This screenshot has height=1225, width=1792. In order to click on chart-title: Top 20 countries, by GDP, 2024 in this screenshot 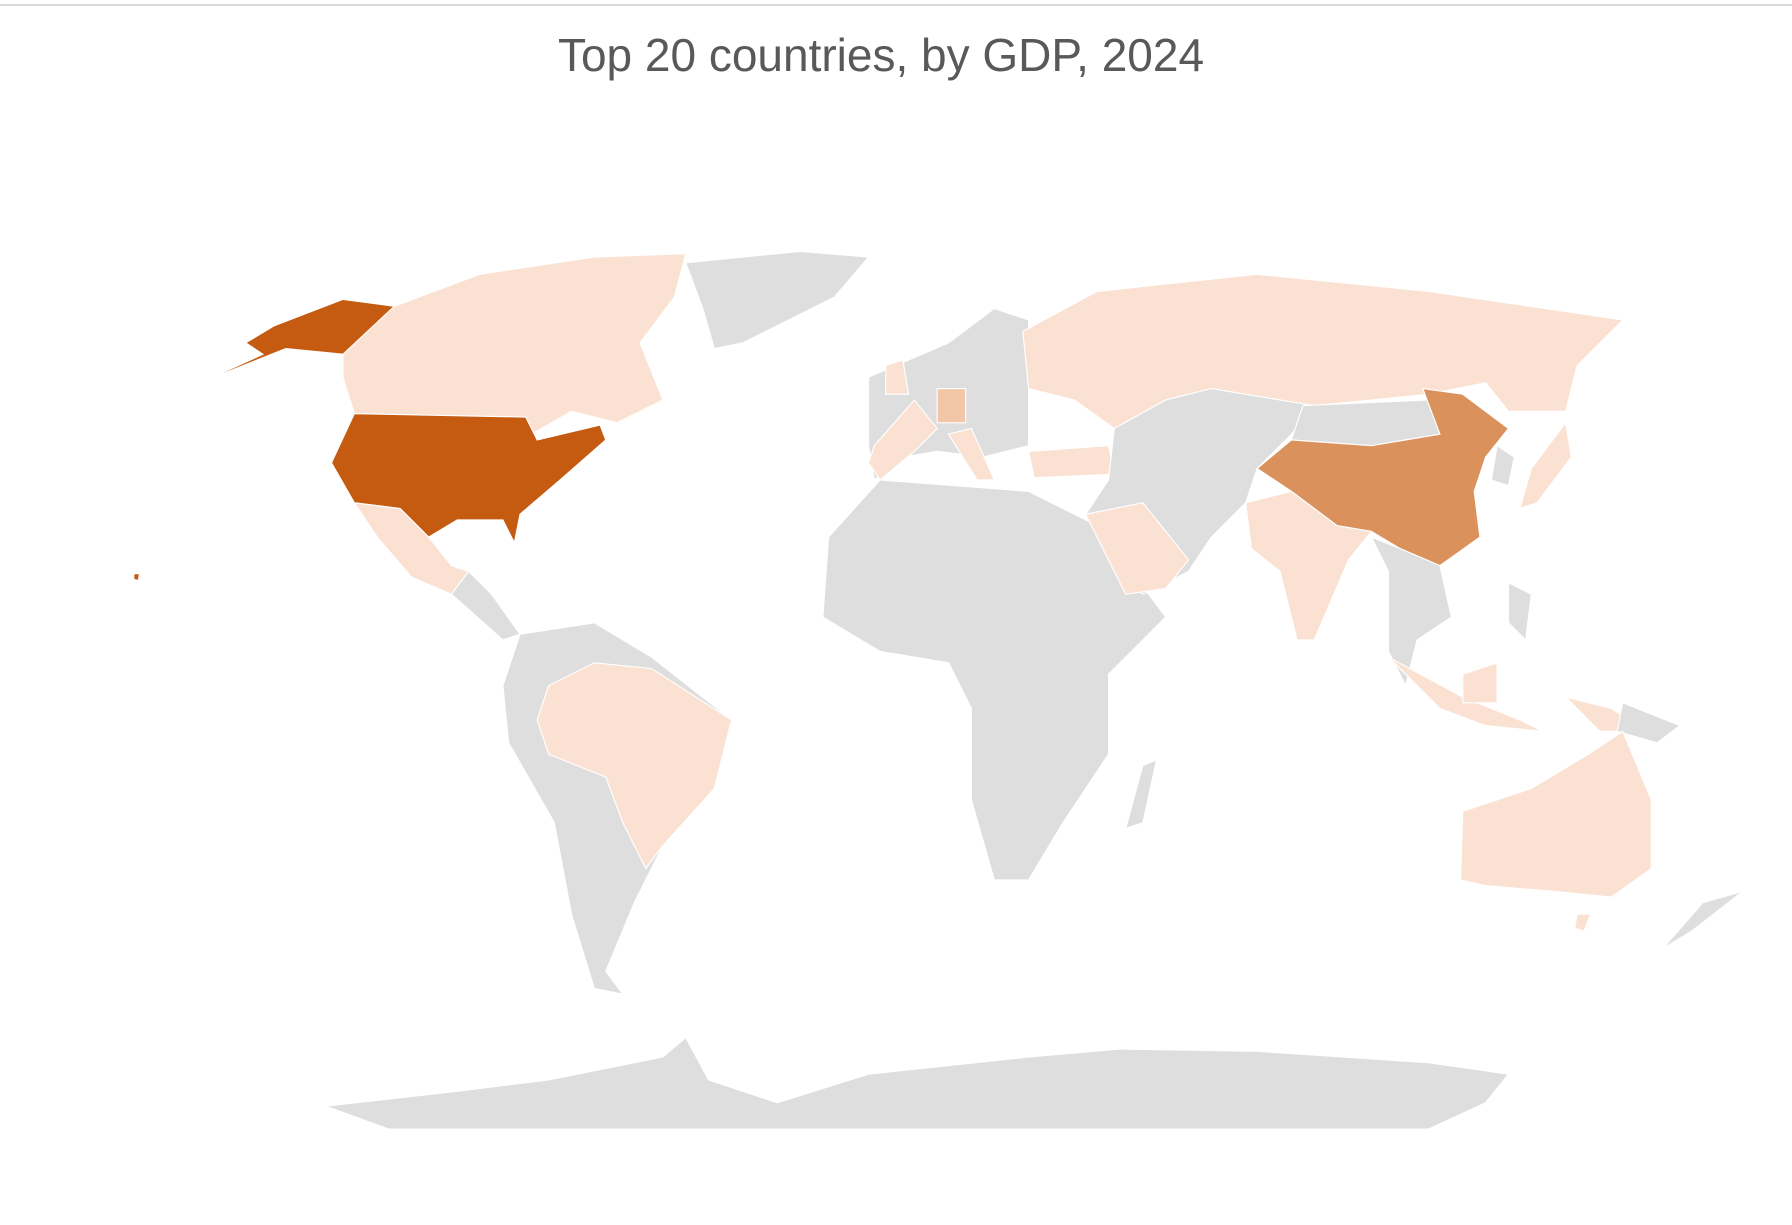, I will do `click(881, 55)`.